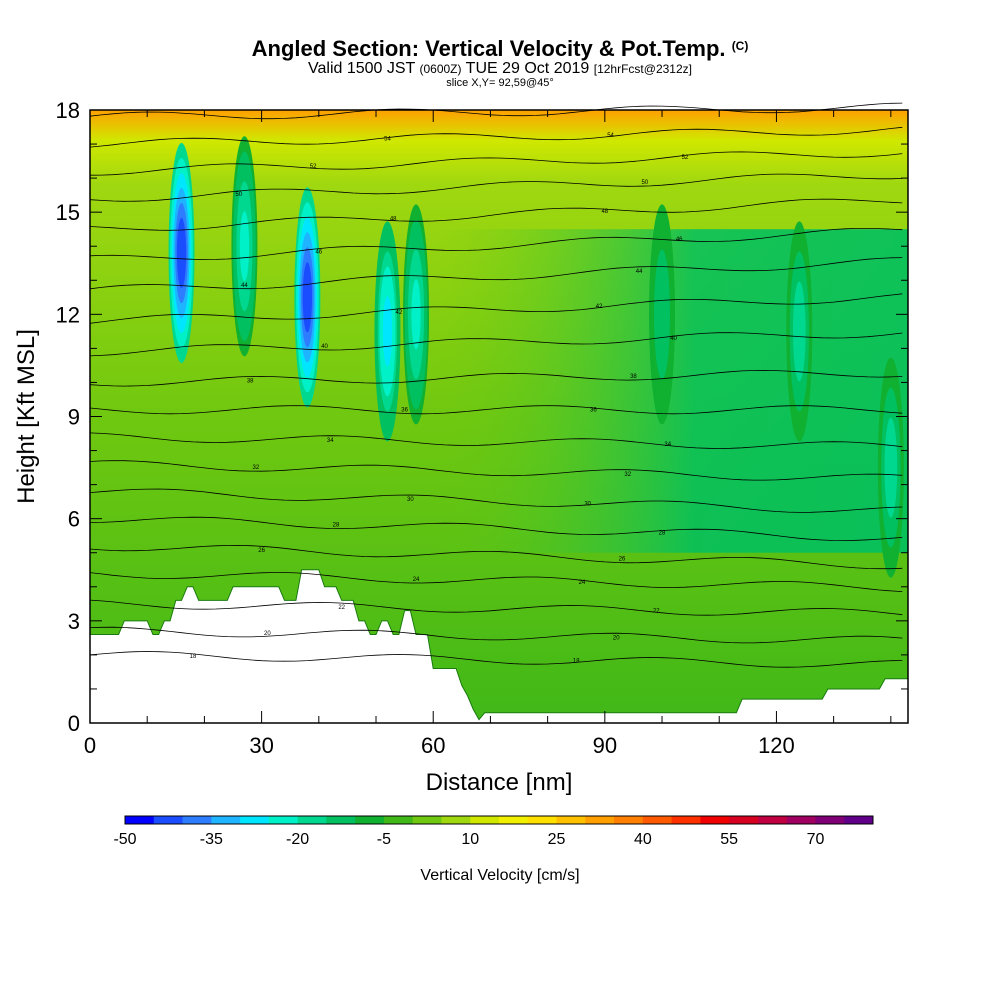 The height and width of the screenshot is (1000, 1000). I want to click on title-unit: (C), so click(740, 46).